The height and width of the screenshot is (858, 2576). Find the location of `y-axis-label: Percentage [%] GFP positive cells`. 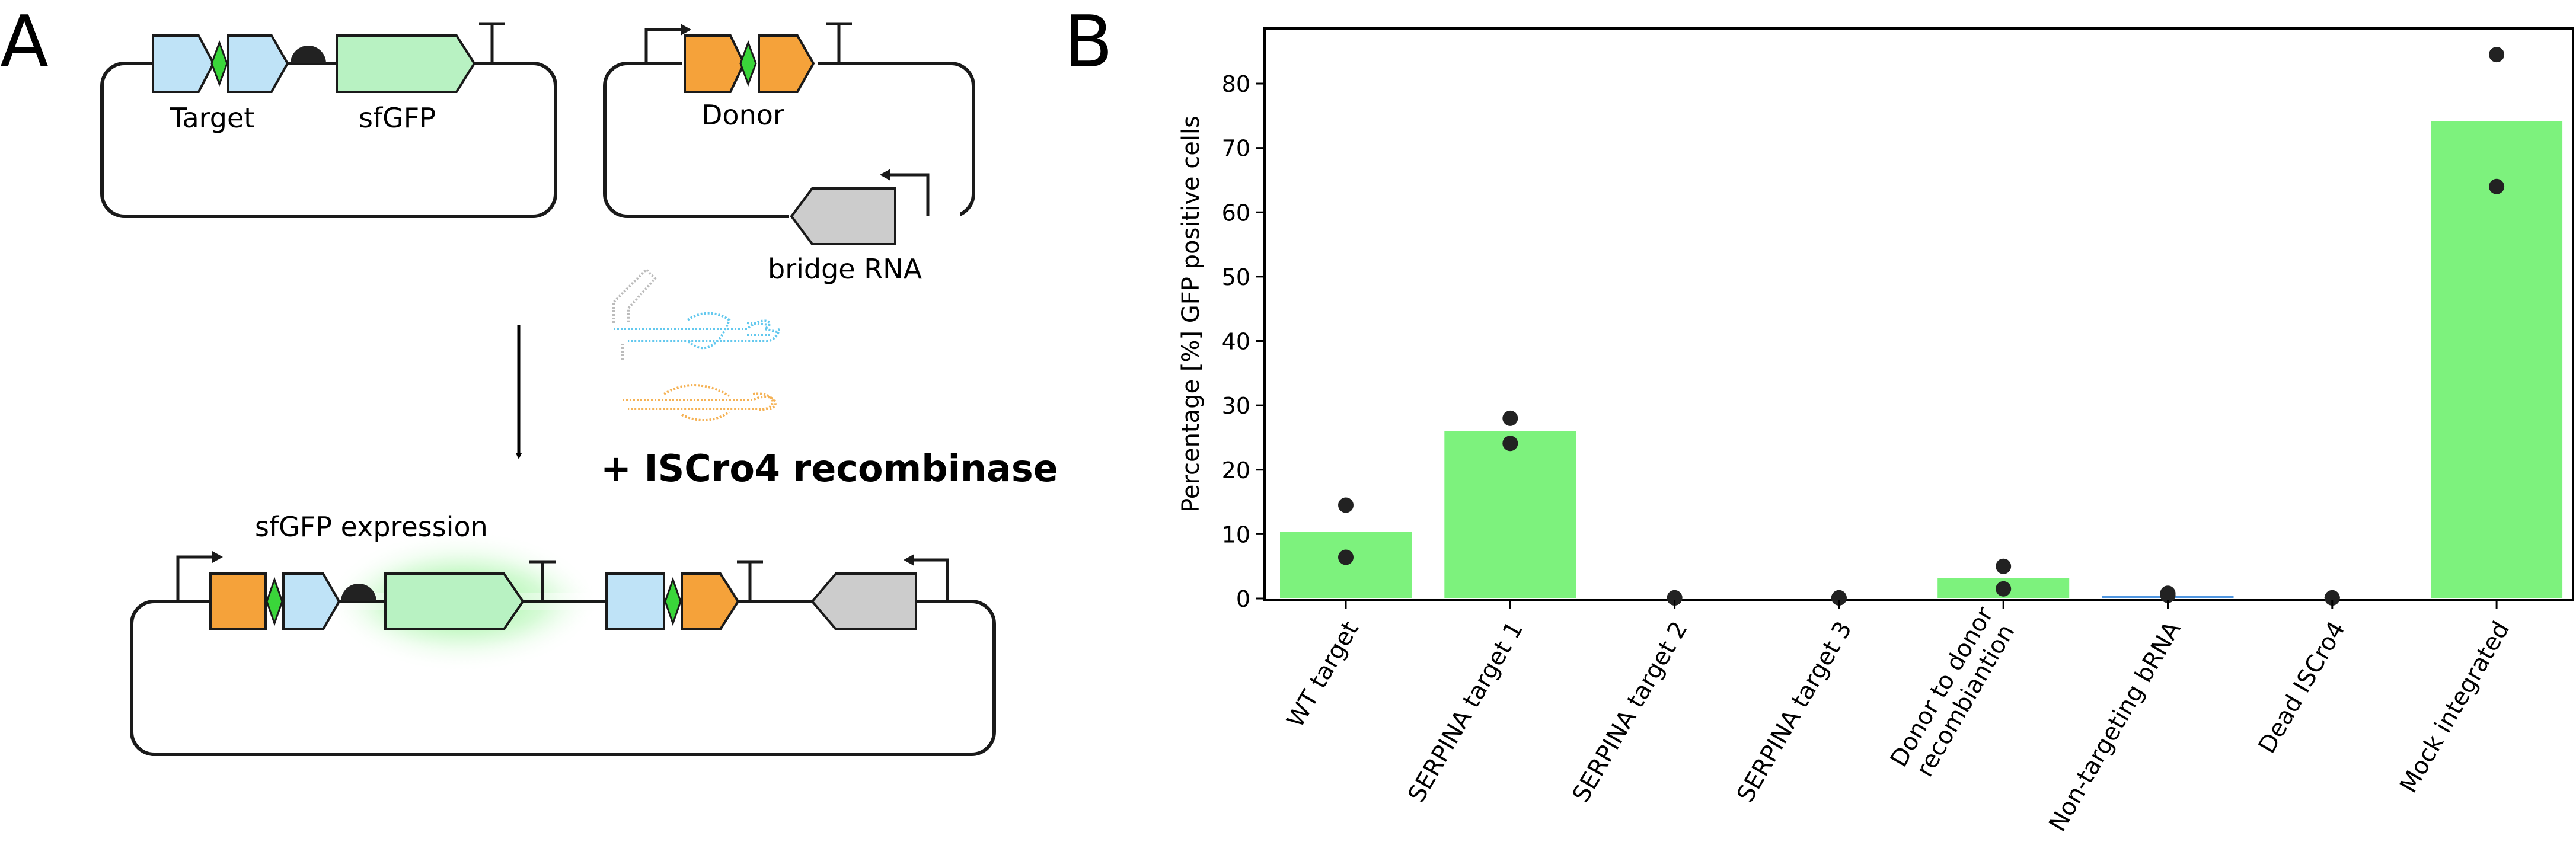

y-axis-label: Percentage [%] GFP positive cells is located at coordinates (1191, 314).